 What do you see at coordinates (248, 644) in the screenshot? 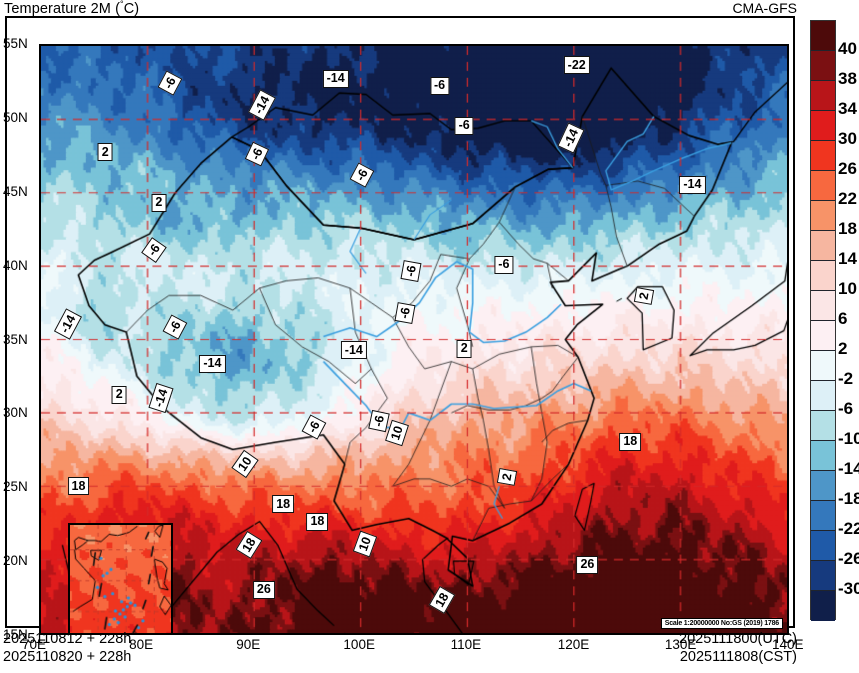
I see `x-tick-90E: 90E` at bounding box center [248, 644].